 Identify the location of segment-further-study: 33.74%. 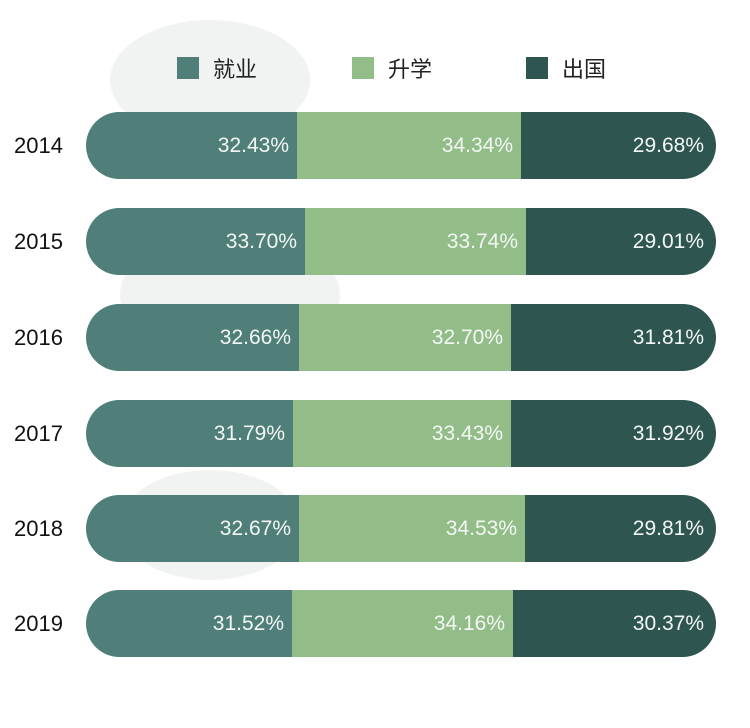
(415, 241).